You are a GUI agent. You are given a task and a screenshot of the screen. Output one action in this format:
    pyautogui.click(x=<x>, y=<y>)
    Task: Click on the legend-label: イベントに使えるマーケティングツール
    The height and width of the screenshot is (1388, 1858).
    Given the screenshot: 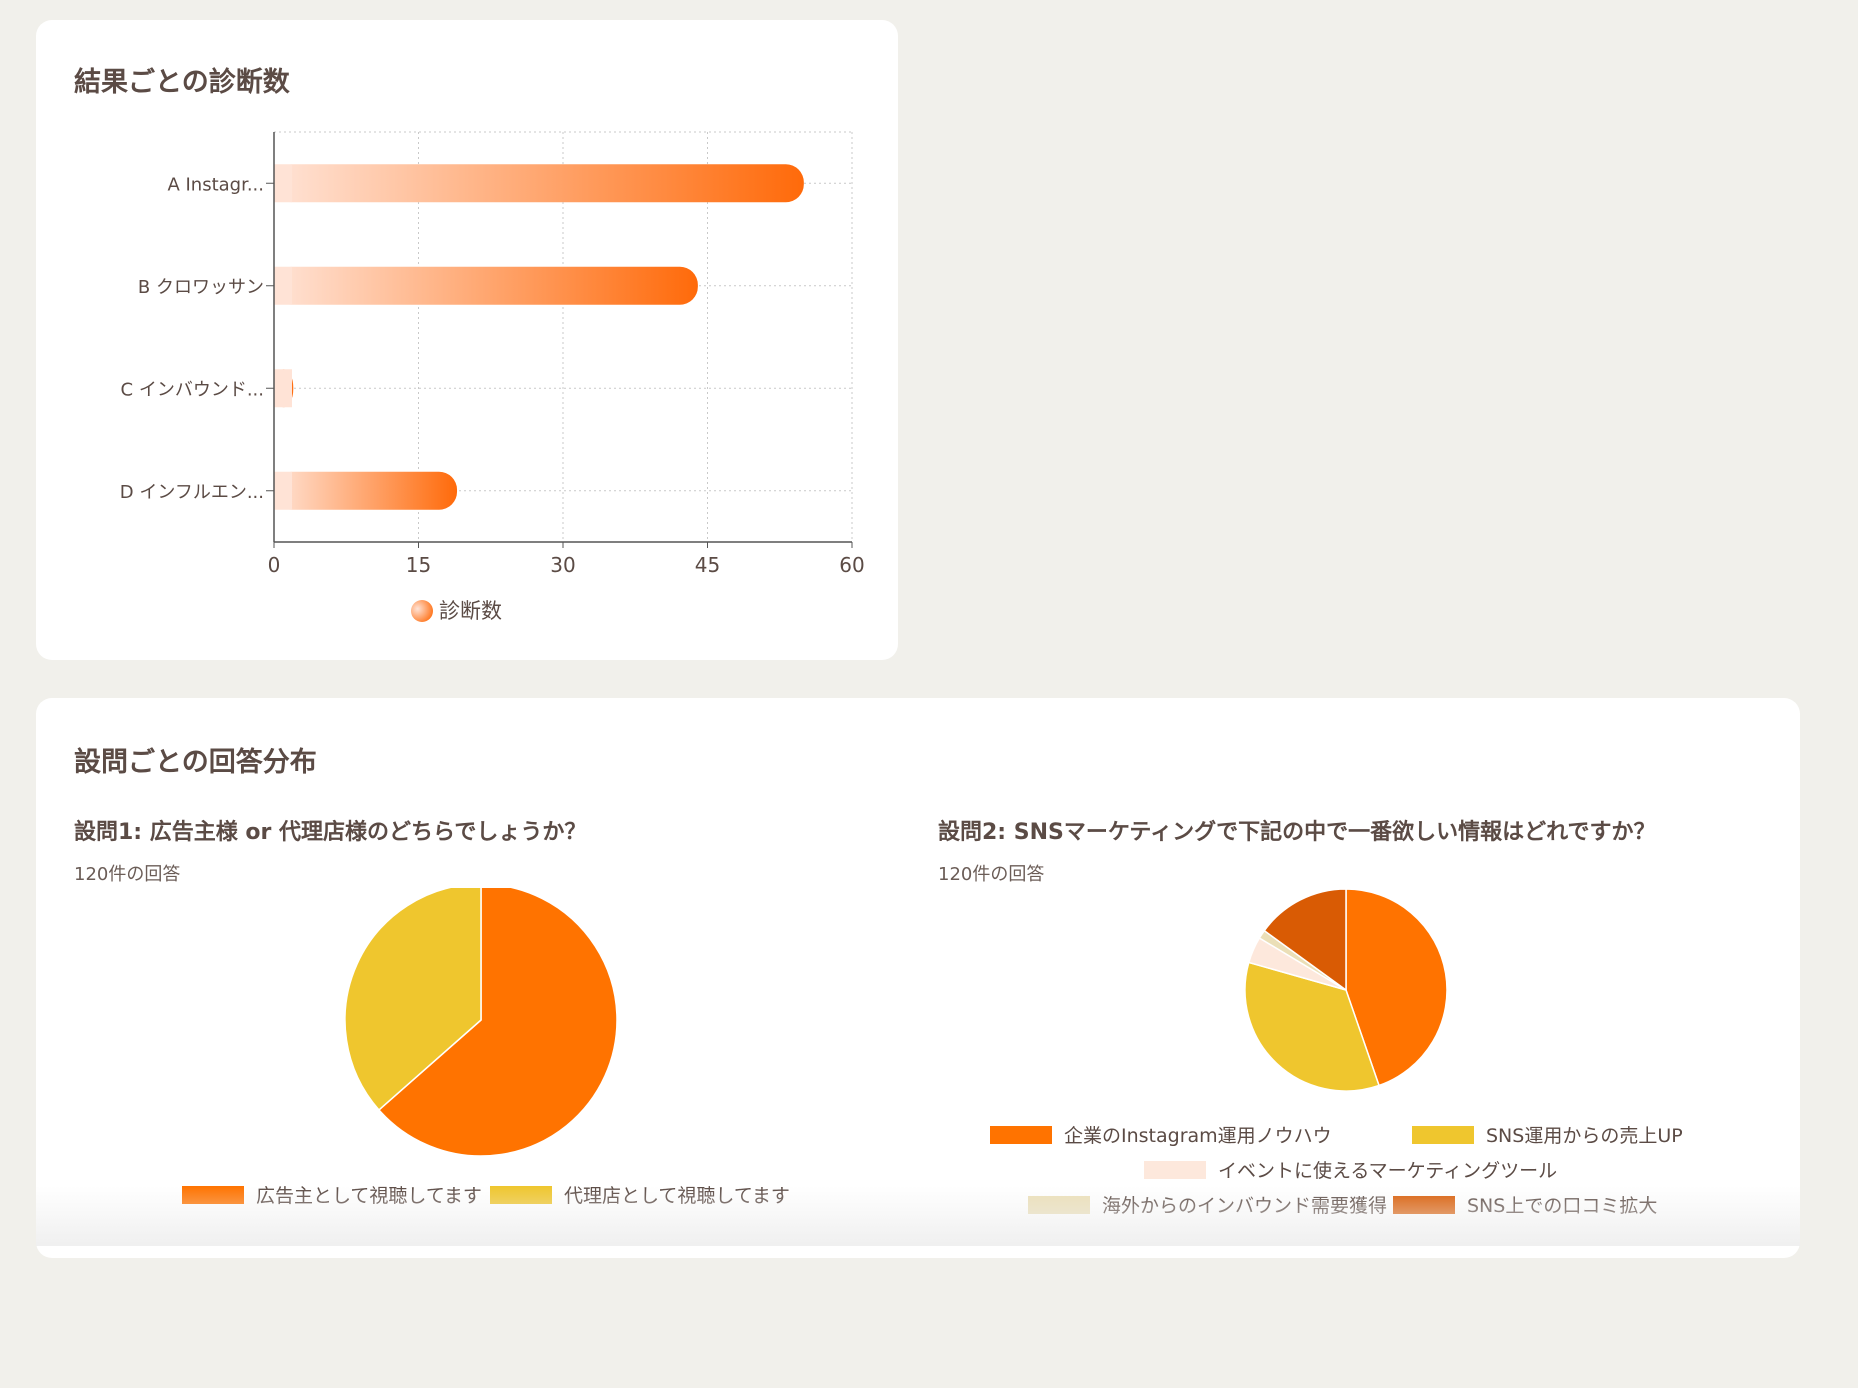 What is the action you would take?
    pyautogui.click(x=1387, y=1171)
    